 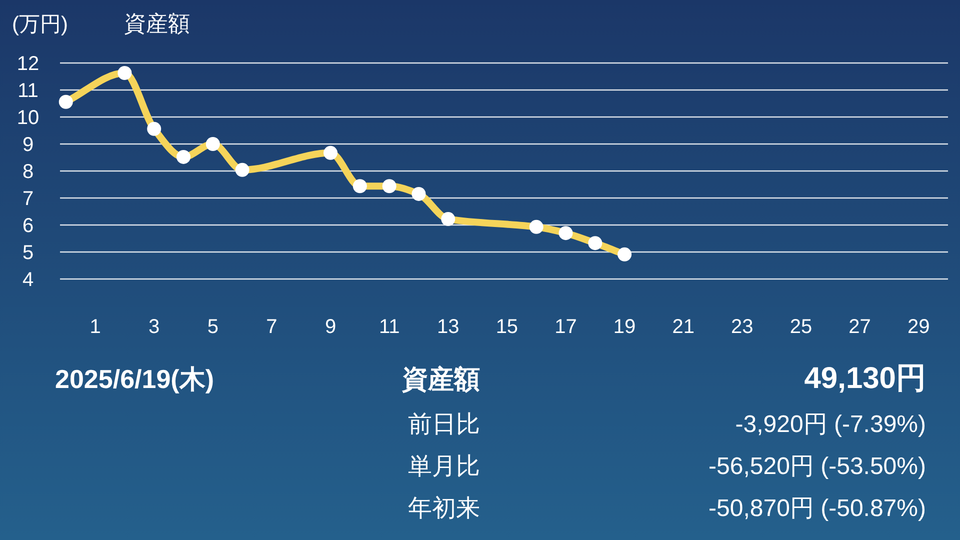 I want to click on x-tick-label: 19, so click(x=624, y=327).